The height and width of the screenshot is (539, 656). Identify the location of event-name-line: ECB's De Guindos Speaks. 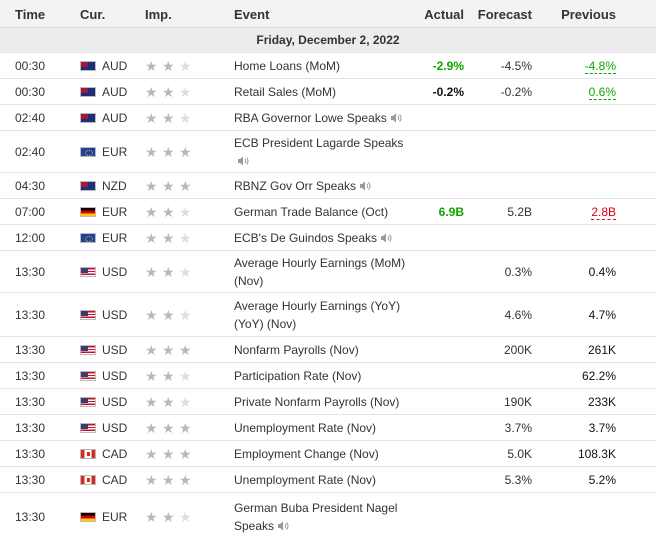
(324, 238).